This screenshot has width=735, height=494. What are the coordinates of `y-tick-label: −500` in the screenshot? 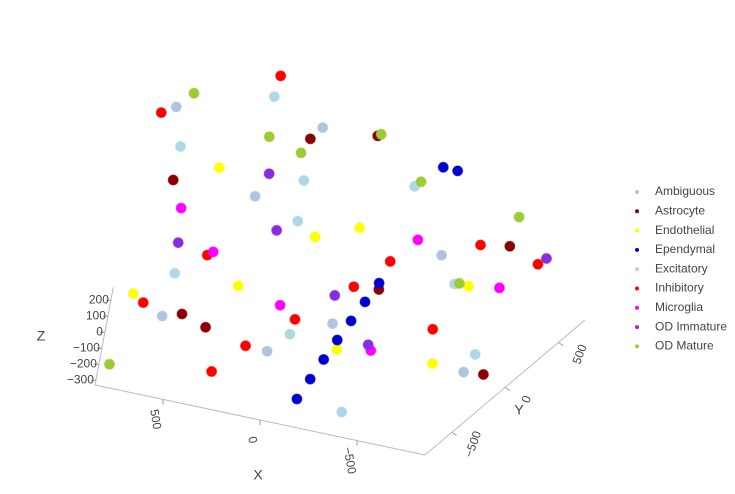 It's located at (473, 444).